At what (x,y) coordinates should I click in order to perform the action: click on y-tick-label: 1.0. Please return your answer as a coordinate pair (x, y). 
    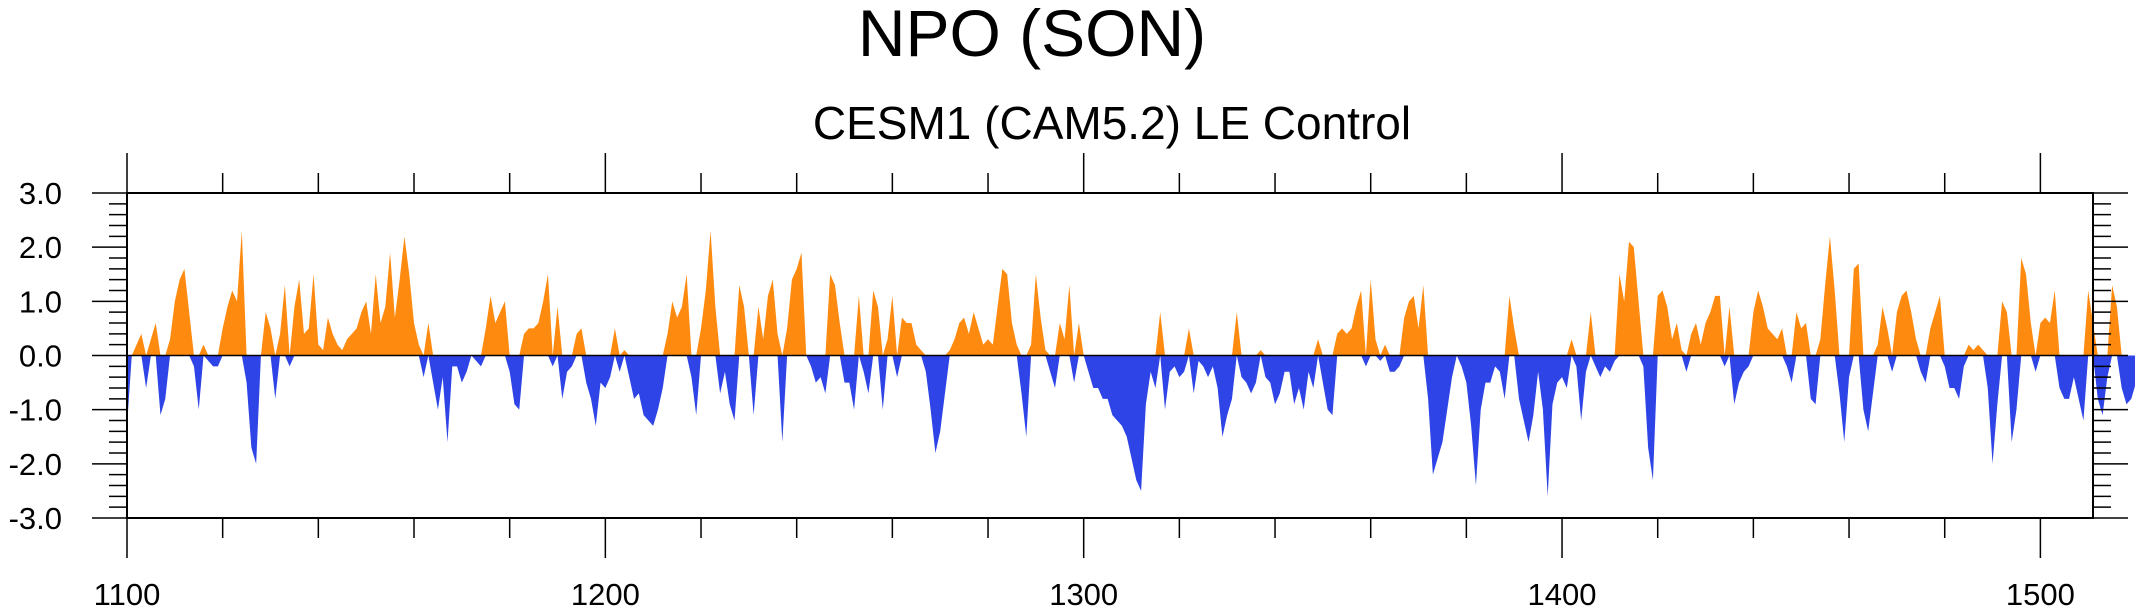
    Looking at the image, I should click on (40, 301).